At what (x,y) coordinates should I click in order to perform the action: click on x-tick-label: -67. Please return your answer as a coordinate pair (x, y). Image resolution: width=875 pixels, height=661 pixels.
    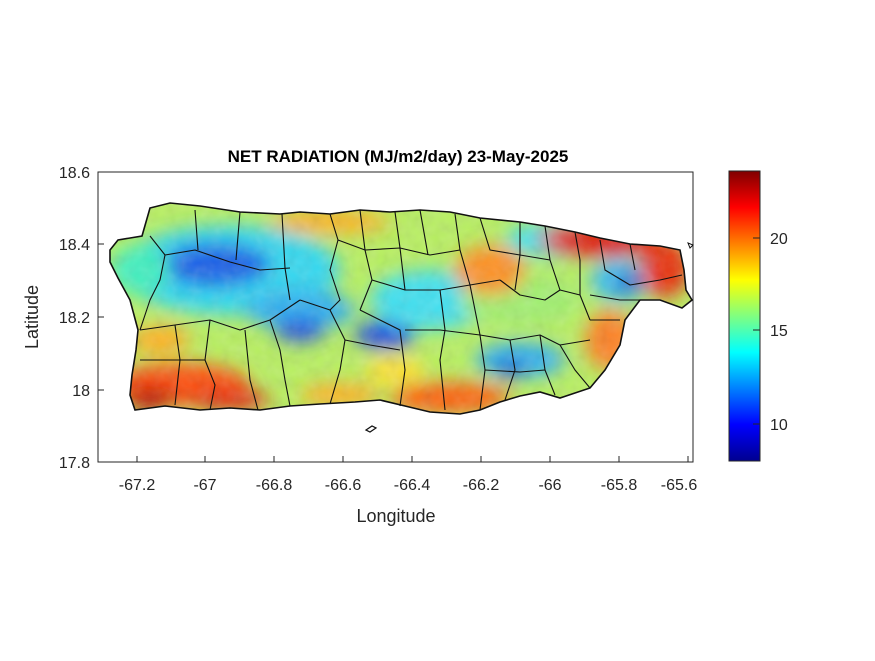
    Looking at the image, I should click on (204, 485).